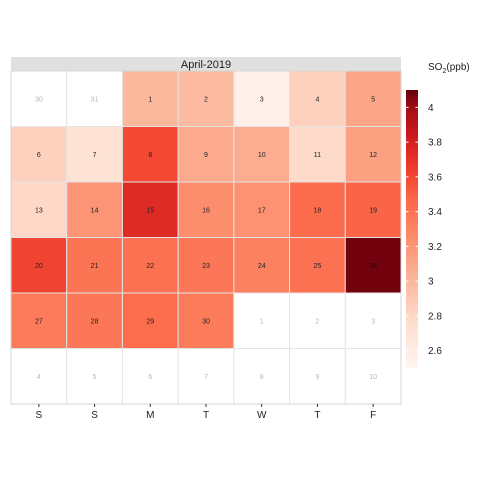  I want to click on legend-ticks: 4 3.8 3.6 3.4 3.2 3 2.8 2.6, so click(424, 230).